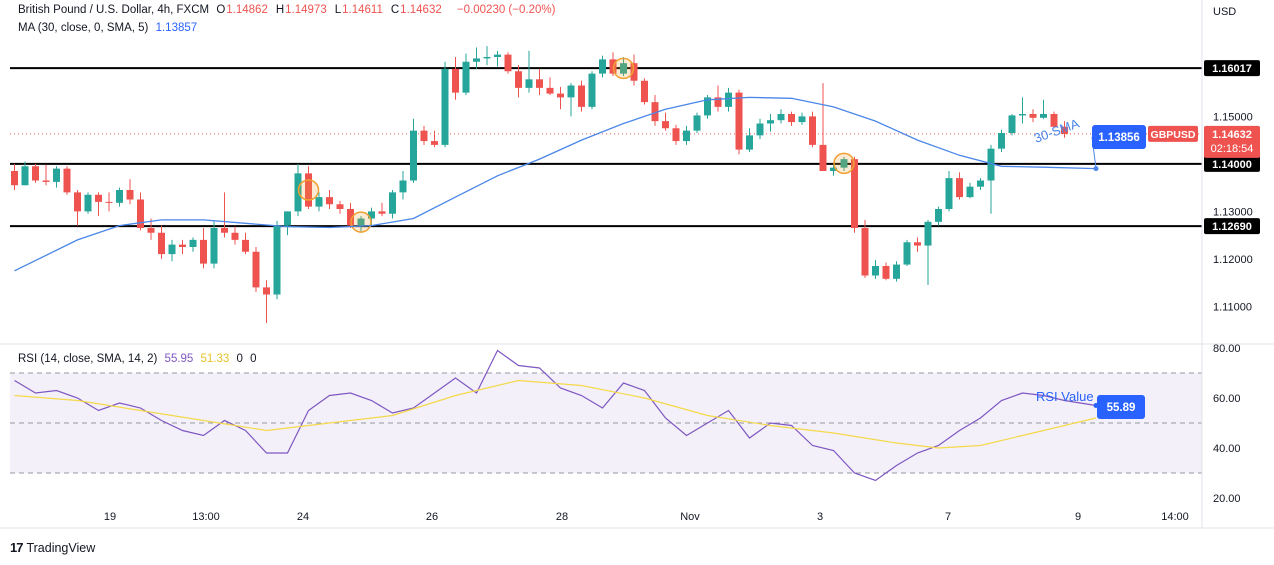  I want to click on time-tick-label: 7, so click(948, 517).